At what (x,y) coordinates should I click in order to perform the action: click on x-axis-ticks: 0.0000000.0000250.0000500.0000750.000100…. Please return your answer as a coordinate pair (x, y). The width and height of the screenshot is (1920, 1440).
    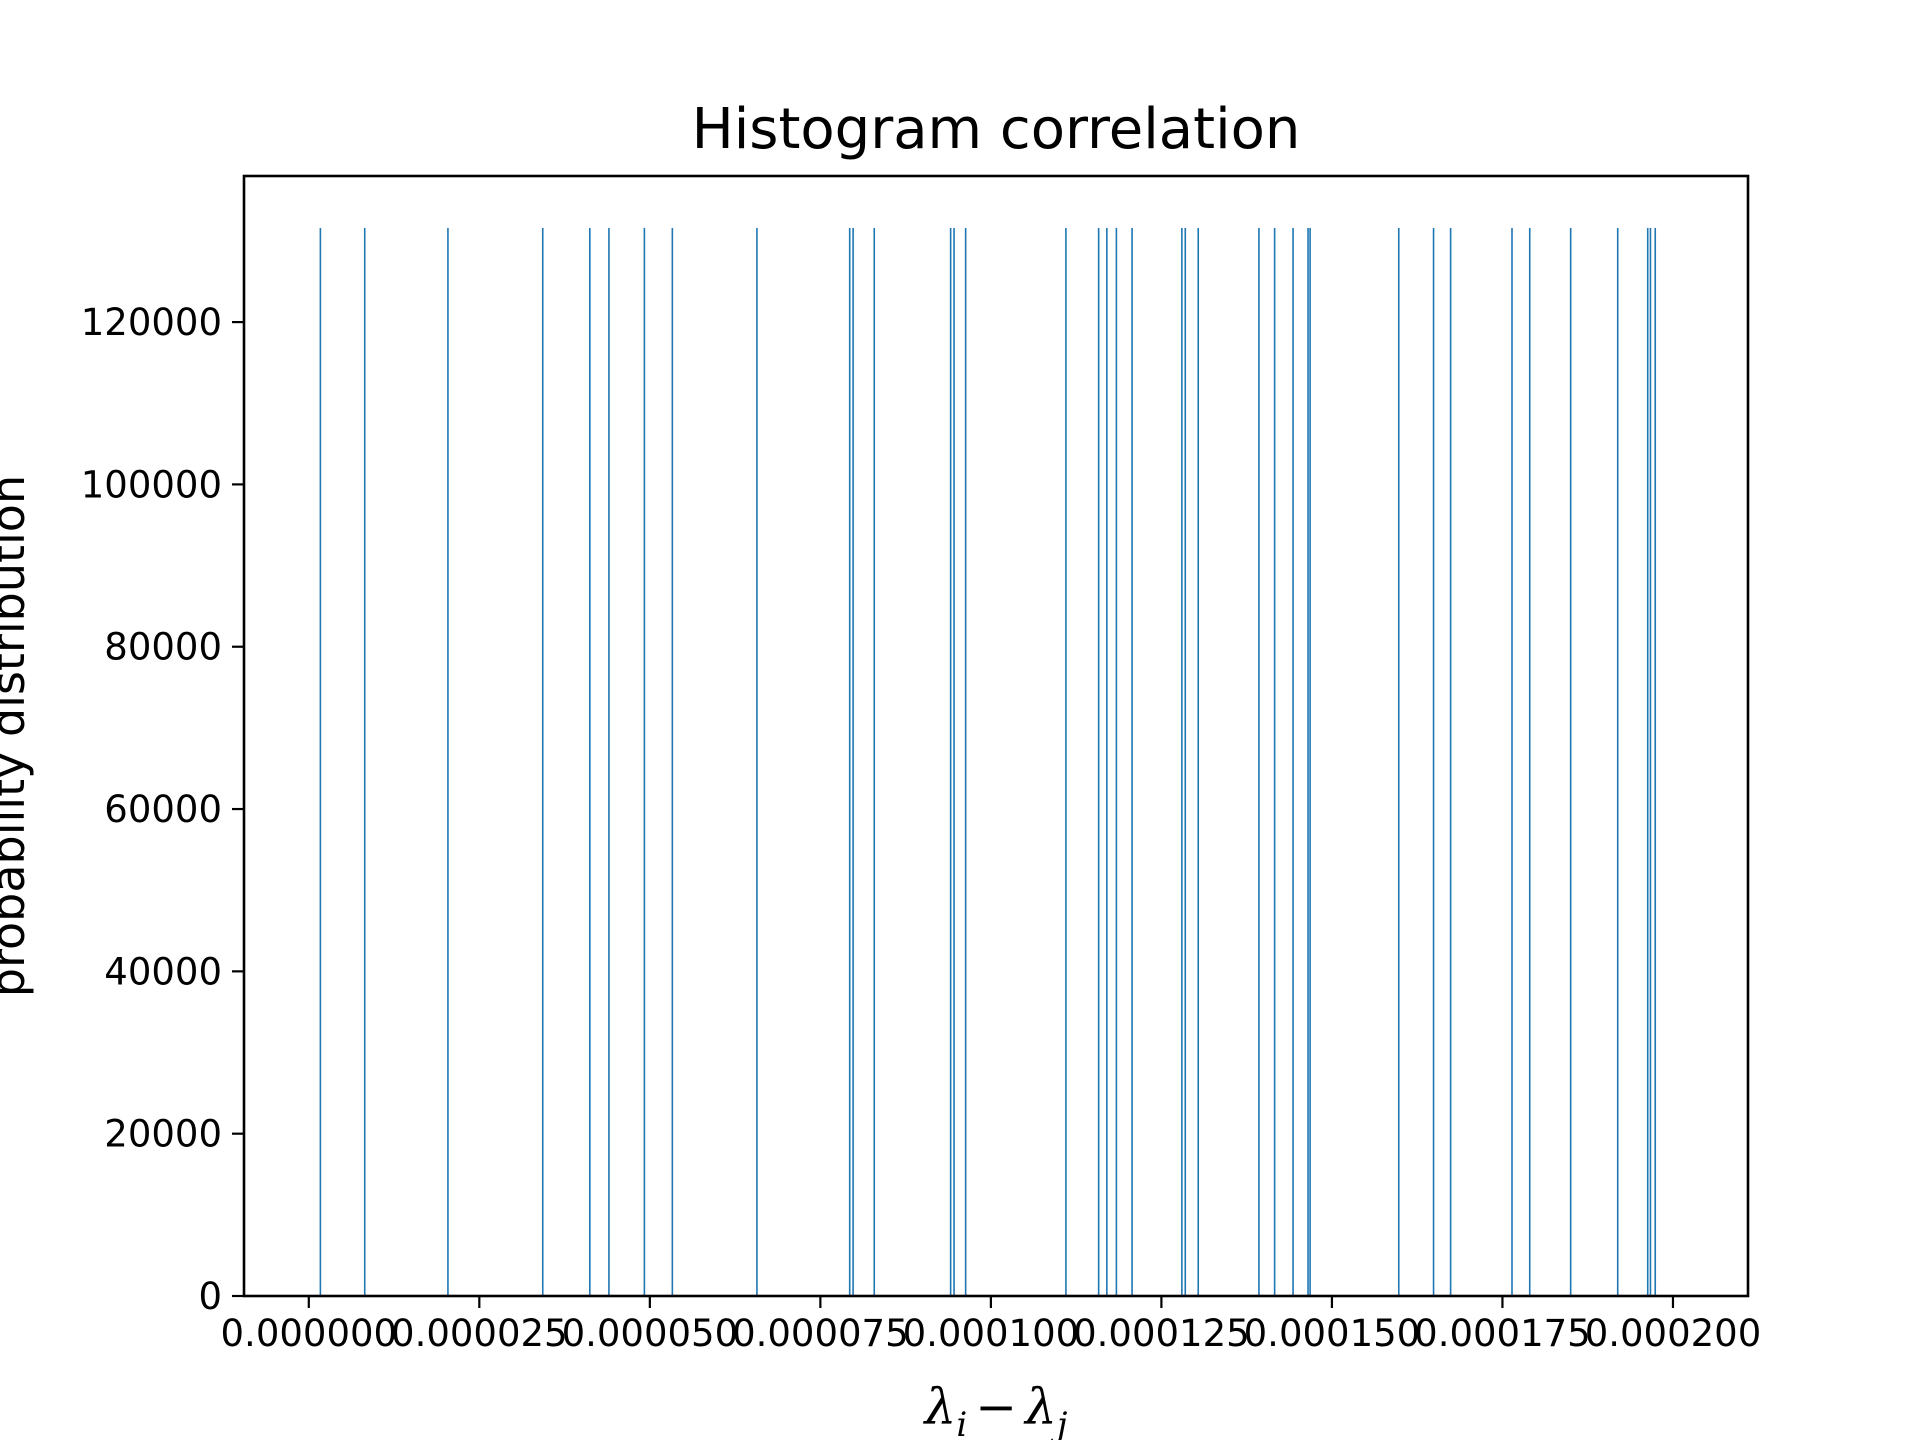
    Looking at the image, I should click on (991, 1325).